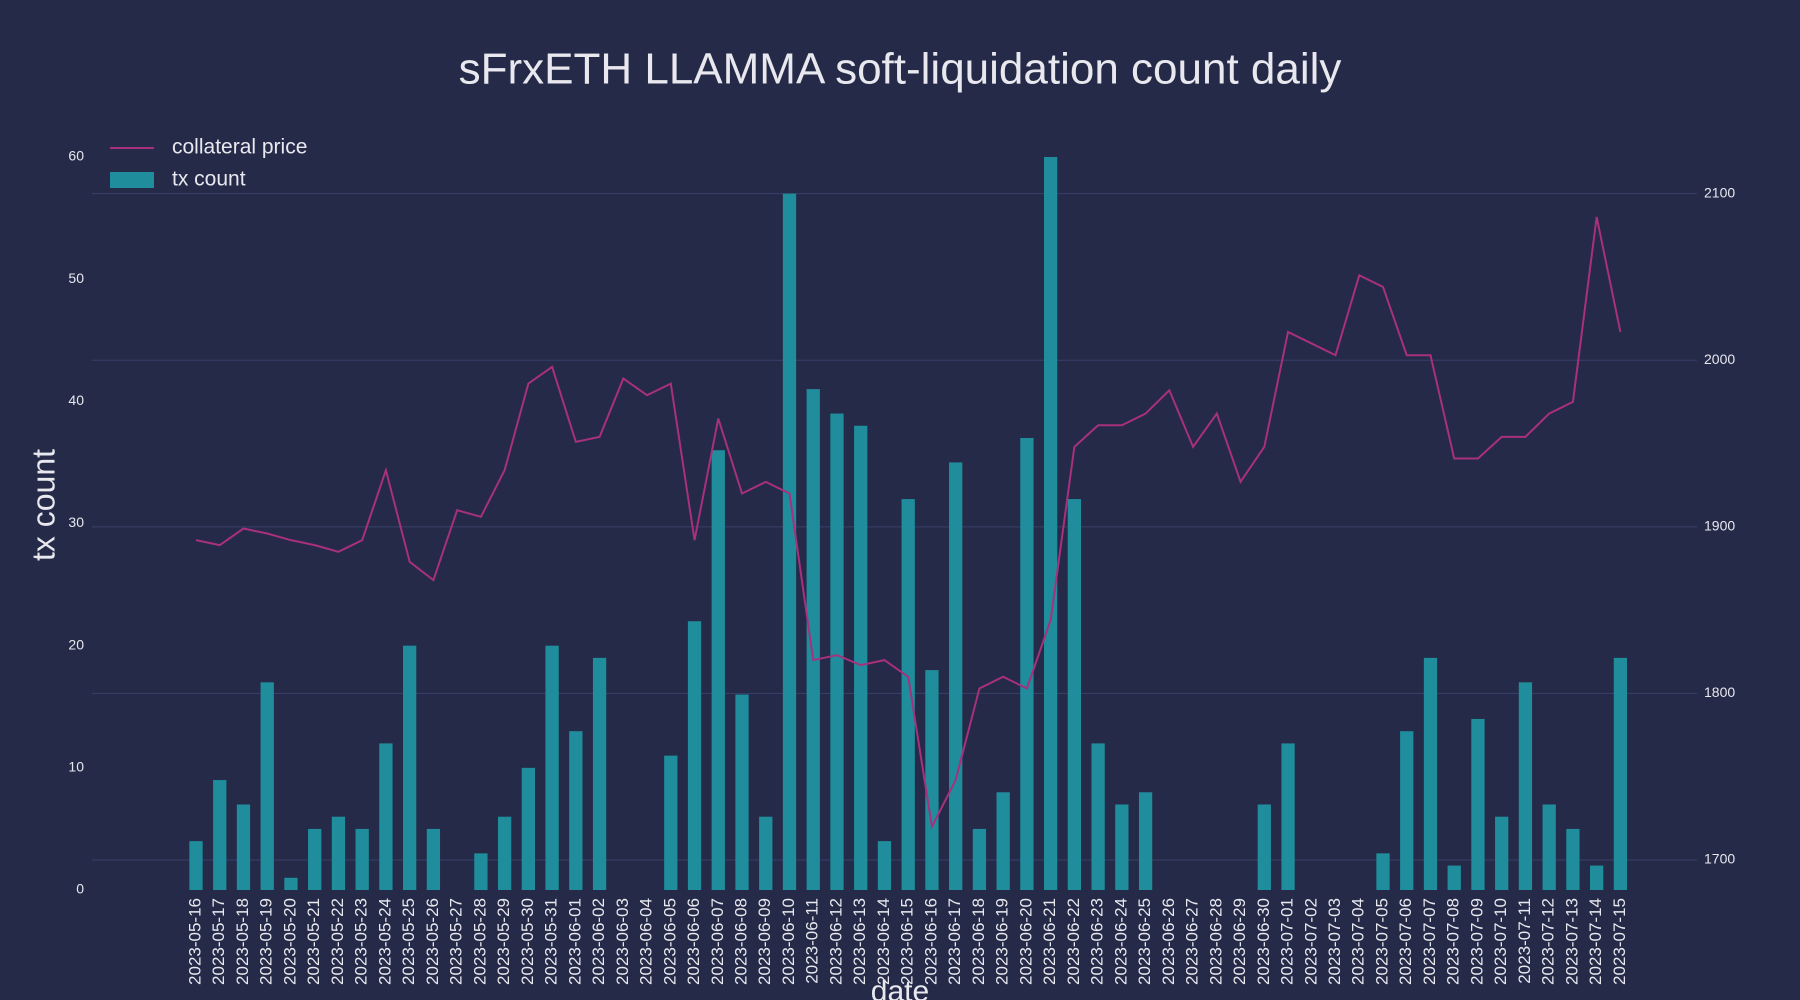 This screenshot has width=1800, height=1000. I want to click on x-tick-label: 2023-06-17, so click(954, 941).